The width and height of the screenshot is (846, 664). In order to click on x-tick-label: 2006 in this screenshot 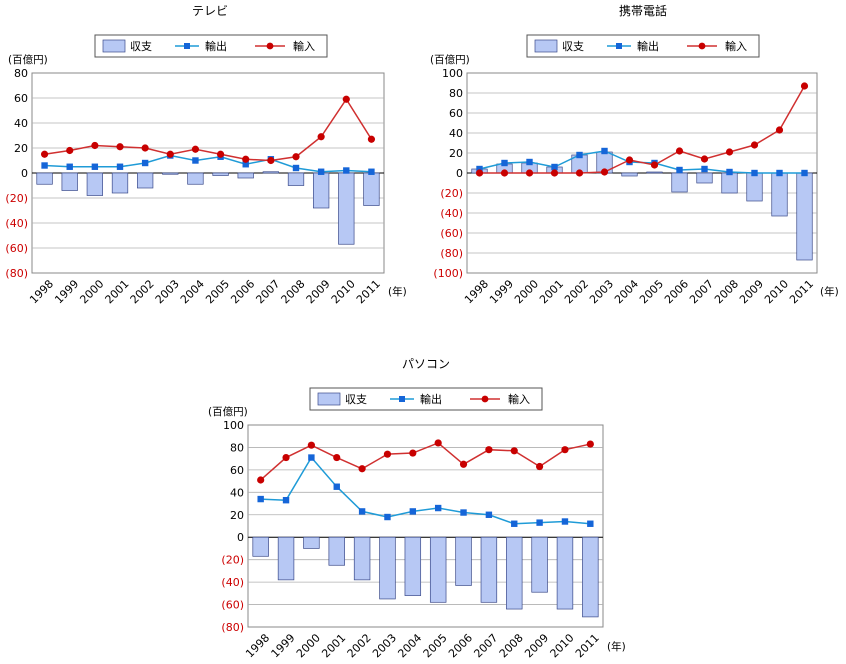, I will do `click(242, 291)`.